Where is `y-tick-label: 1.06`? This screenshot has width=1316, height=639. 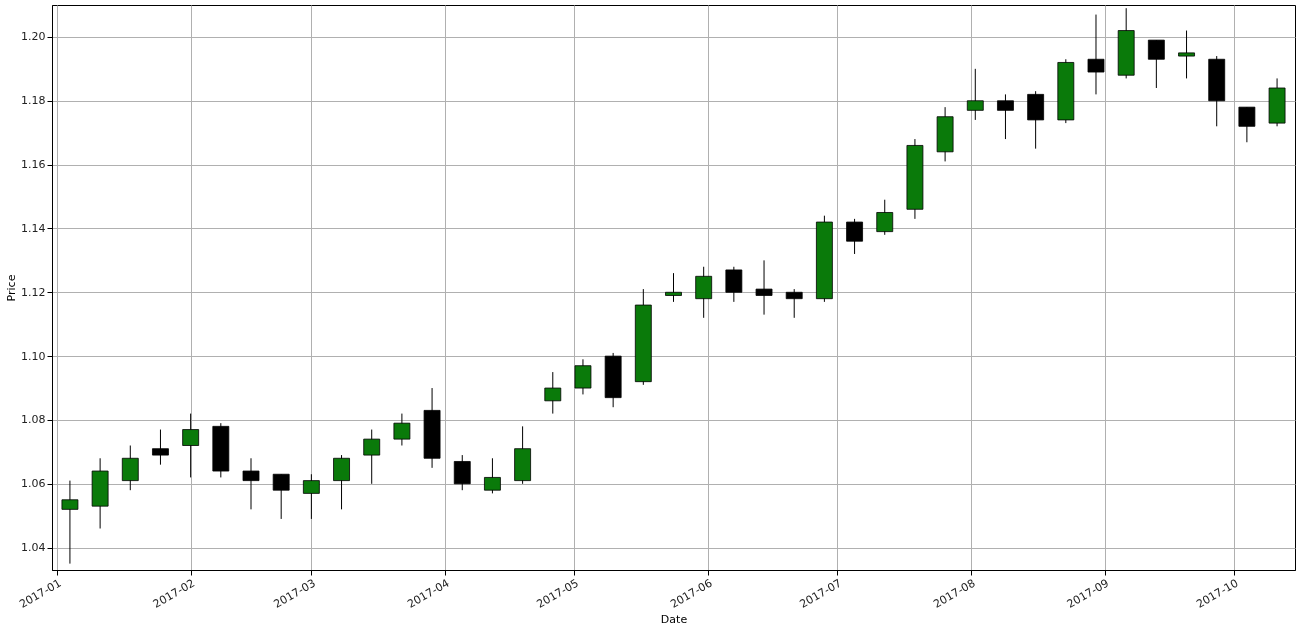
y-tick-label: 1.06 is located at coordinates (33, 484).